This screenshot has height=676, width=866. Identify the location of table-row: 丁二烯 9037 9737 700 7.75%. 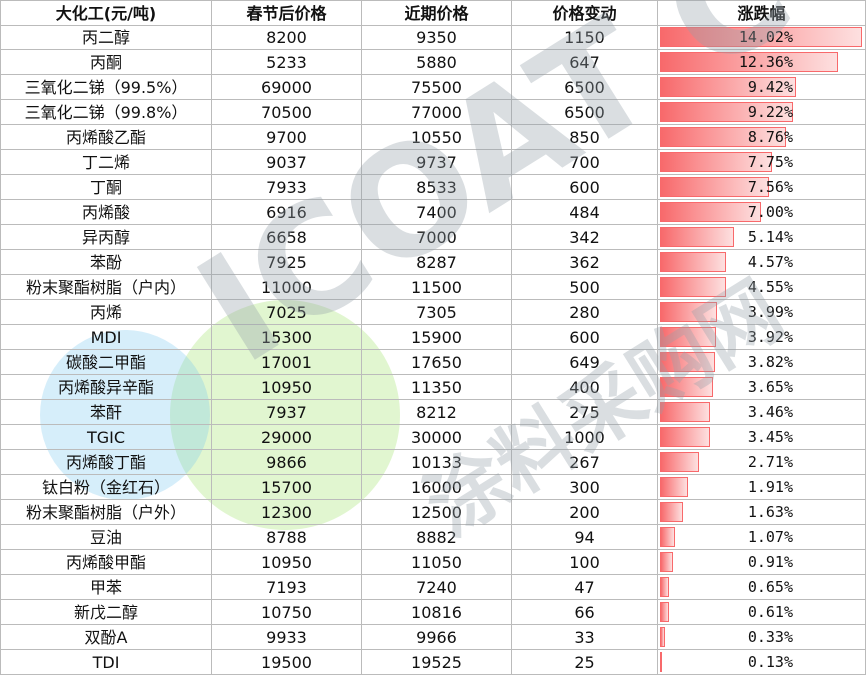
(433, 162).